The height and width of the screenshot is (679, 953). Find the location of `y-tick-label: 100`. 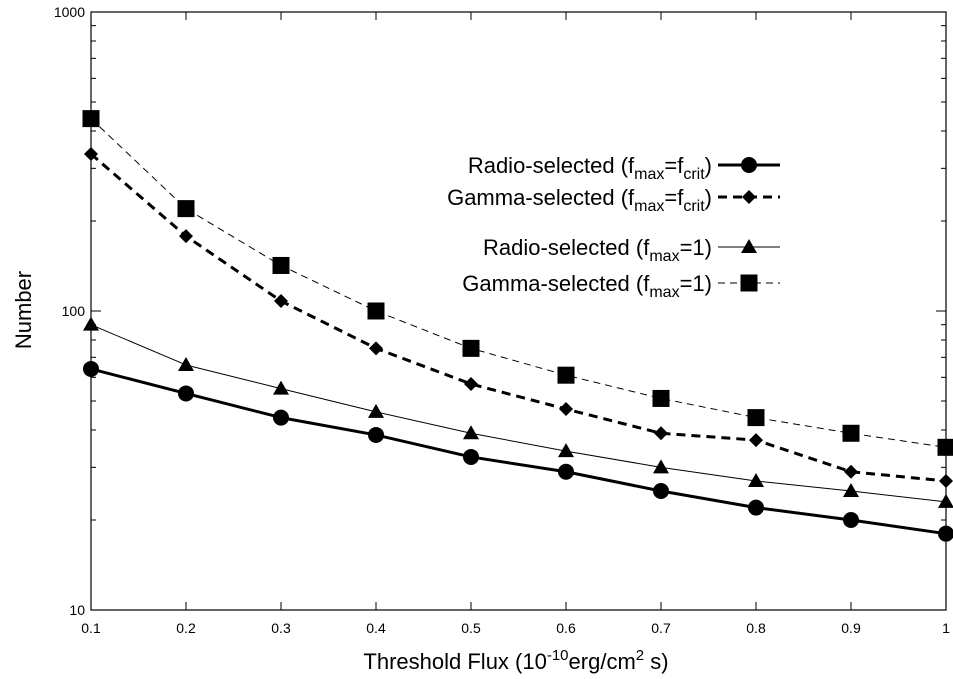

y-tick-label: 100 is located at coordinates (74, 311).